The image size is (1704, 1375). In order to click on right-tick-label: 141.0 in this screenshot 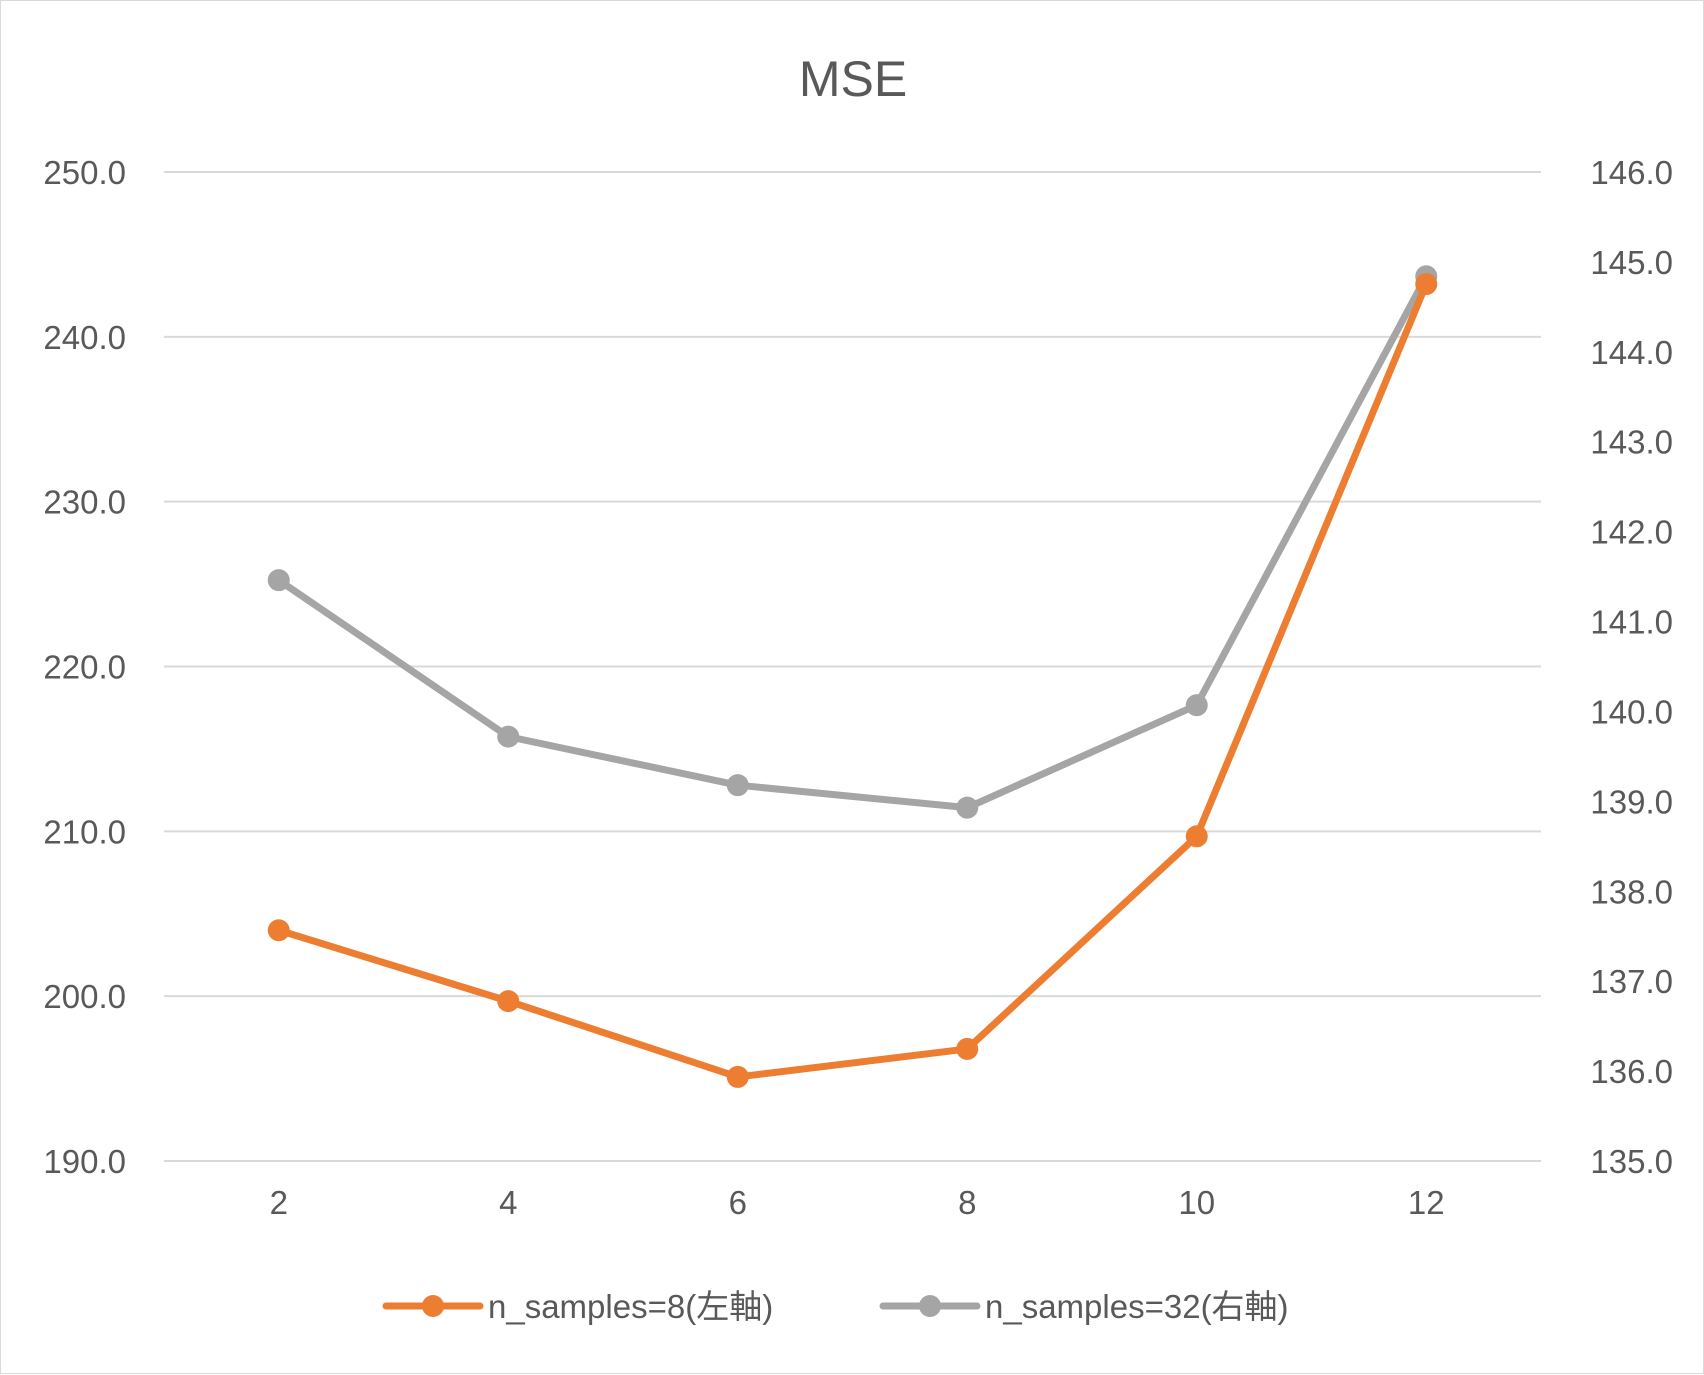, I will do `click(1631, 622)`.